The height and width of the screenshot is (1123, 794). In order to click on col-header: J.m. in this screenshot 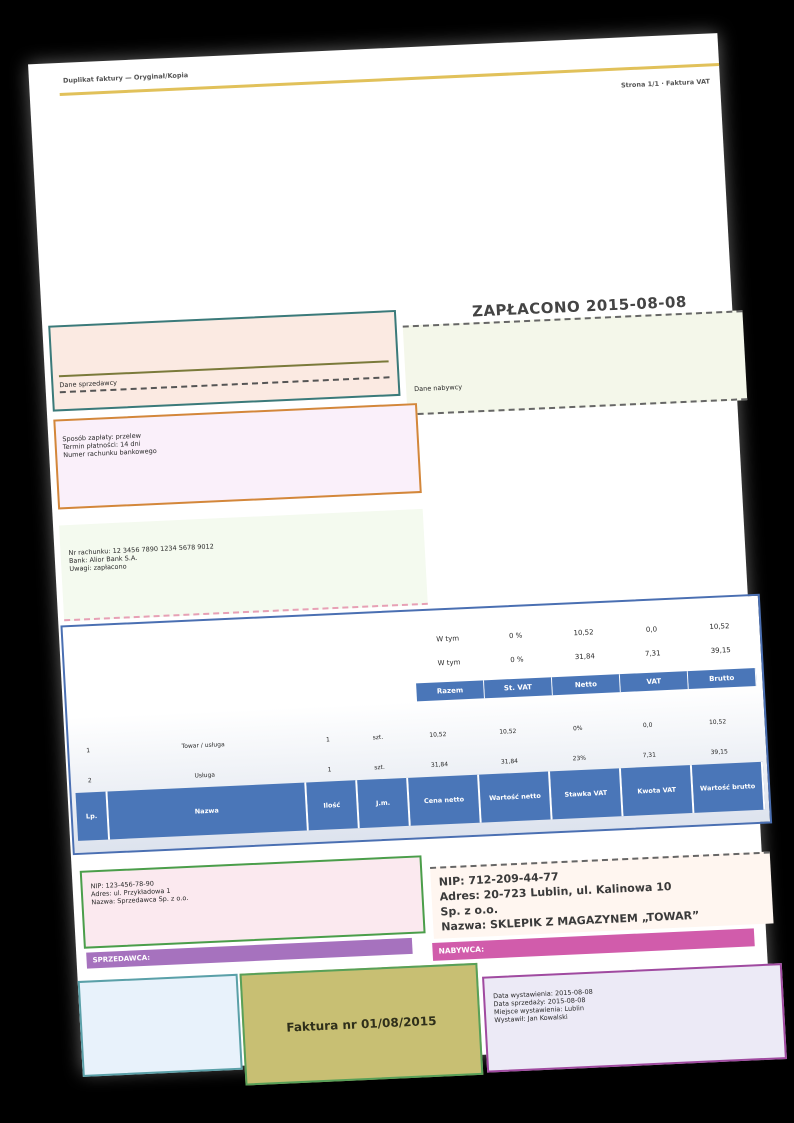, I will do `click(384, 803)`.